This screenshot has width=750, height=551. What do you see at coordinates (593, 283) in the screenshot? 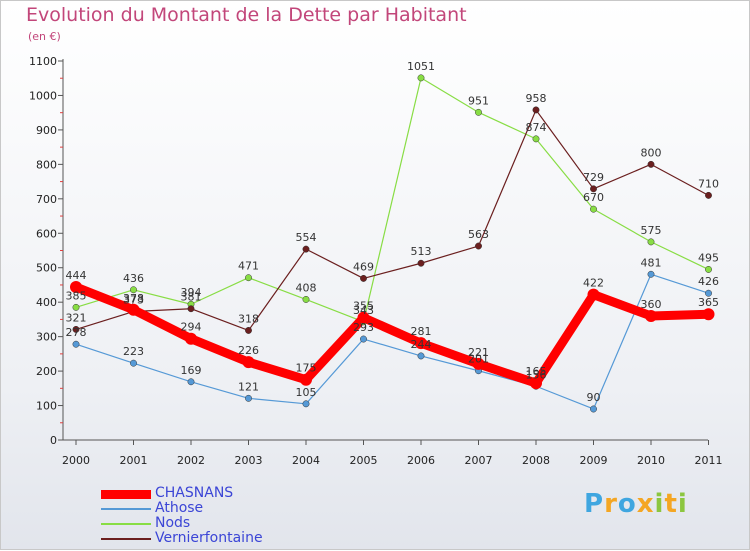
I see `data-label-chasnans: 422` at bounding box center [593, 283].